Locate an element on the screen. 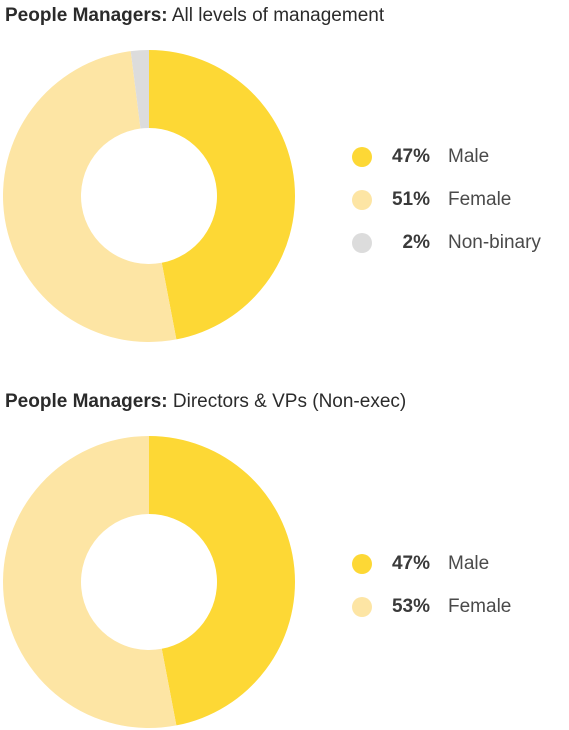 The width and height of the screenshot is (569, 730). donut-slice-non-binary is located at coordinates (139, 89).